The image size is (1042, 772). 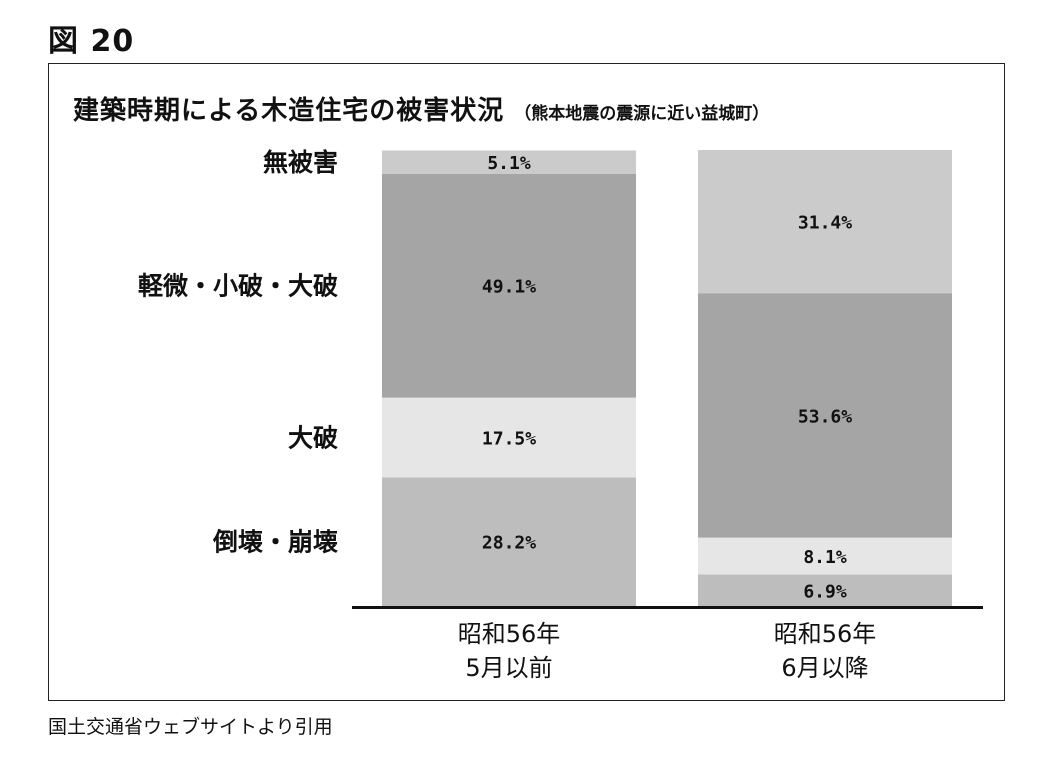 What do you see at coordinates (238, 286) in the screenshot?
I see `legend-row-label: 軽微・小破・大破` at bounding box center [238, 286].